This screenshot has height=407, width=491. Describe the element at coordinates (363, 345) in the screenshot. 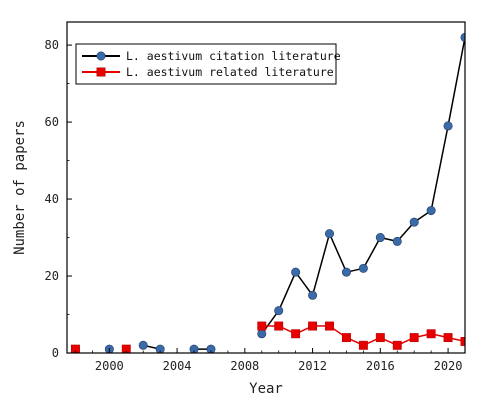

I see `series-1-point-2015` at that location.